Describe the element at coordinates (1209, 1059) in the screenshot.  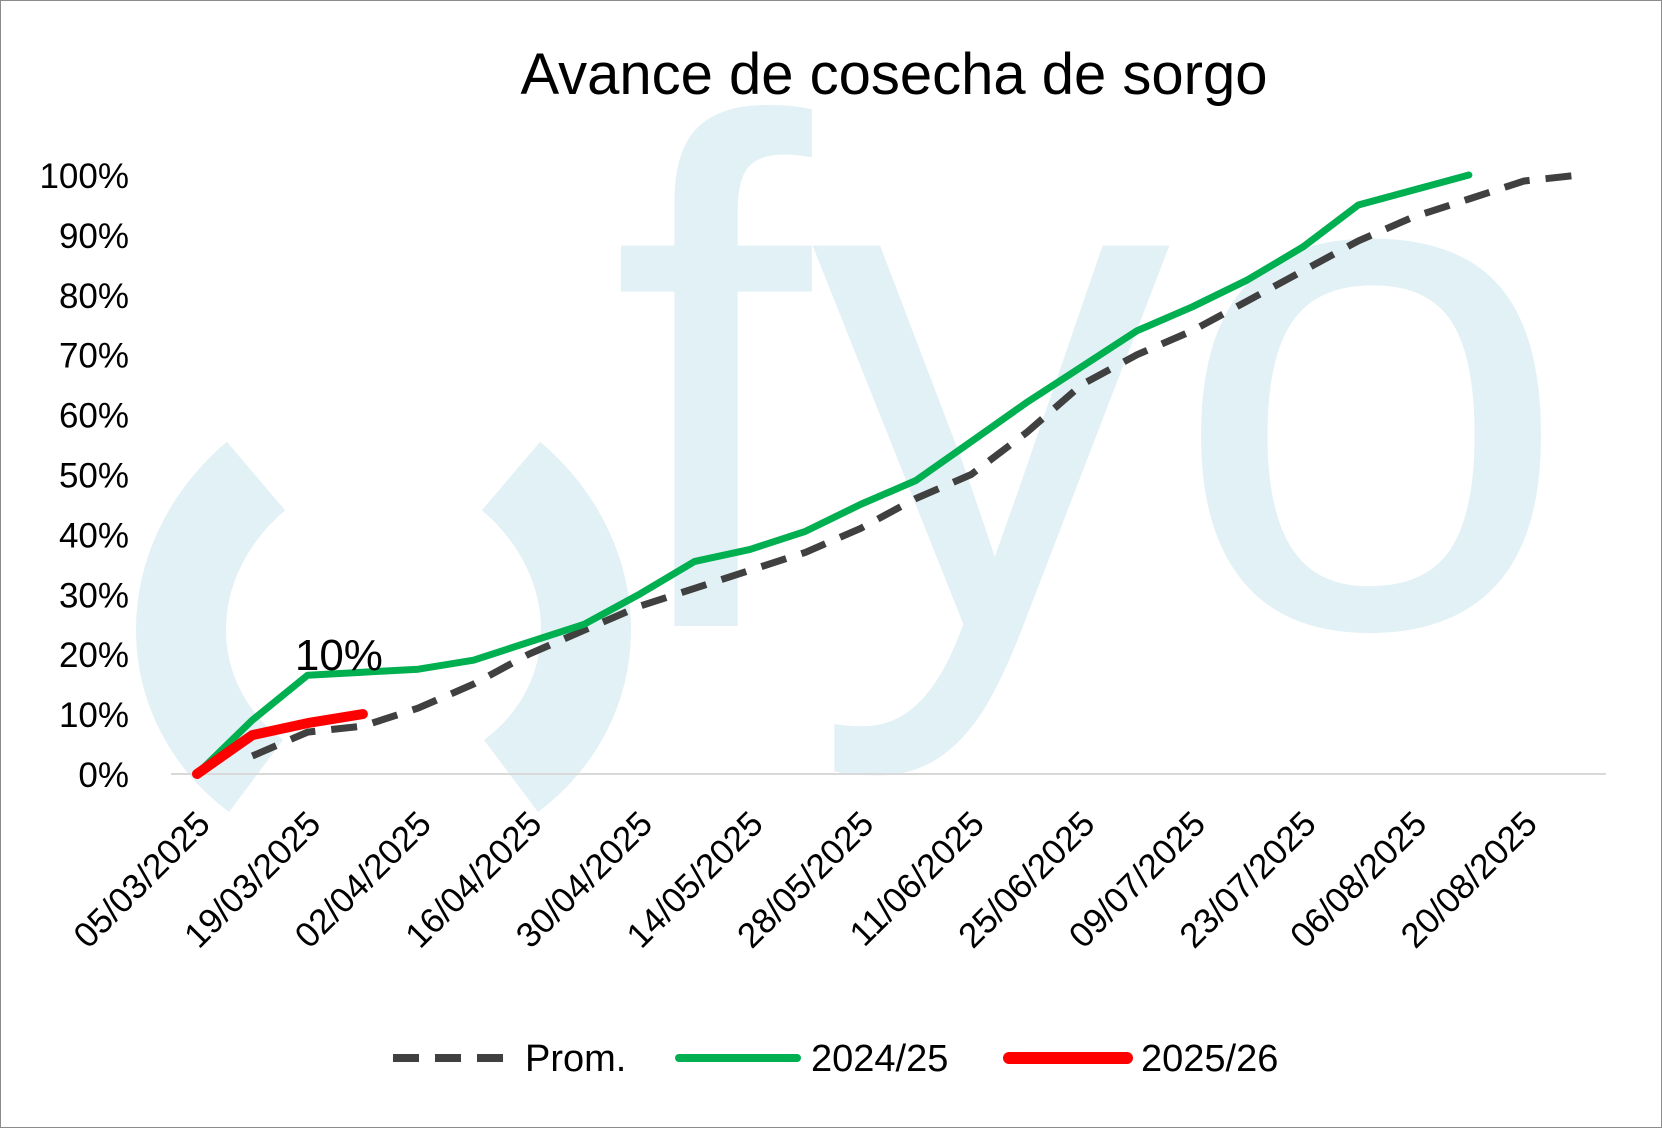
I see `legend-label: 2025/26` at that location.